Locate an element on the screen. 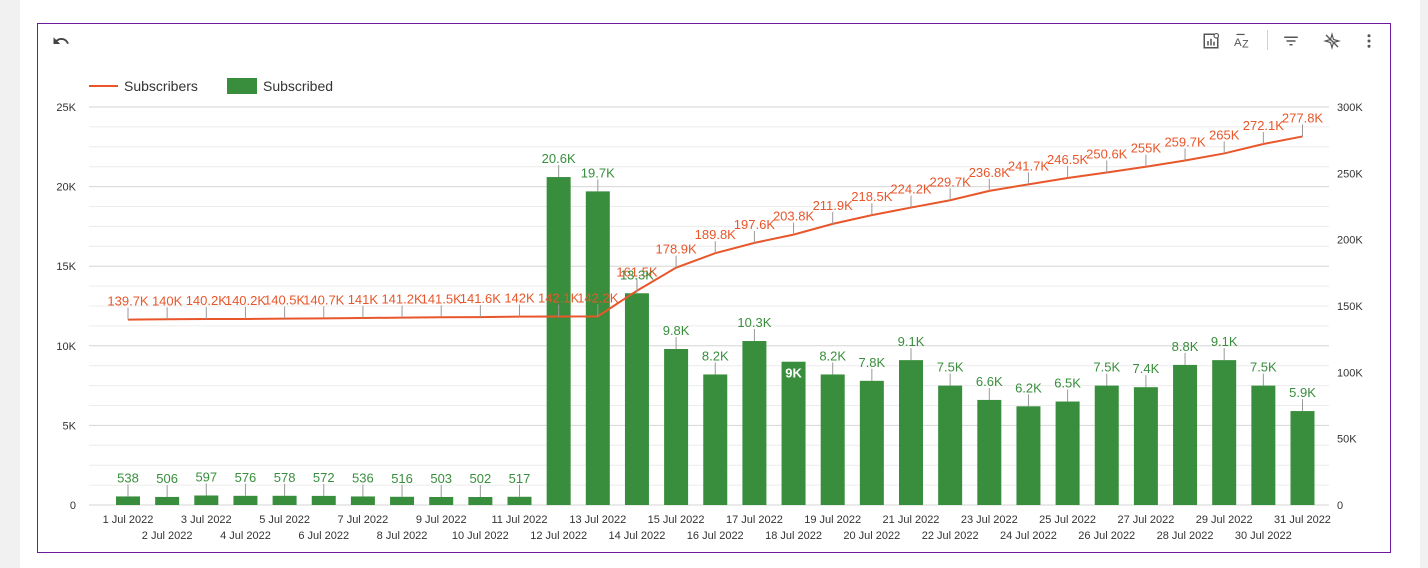  x-axis-tick: 23 Jul 2022 is located at coordinates (989, 520).